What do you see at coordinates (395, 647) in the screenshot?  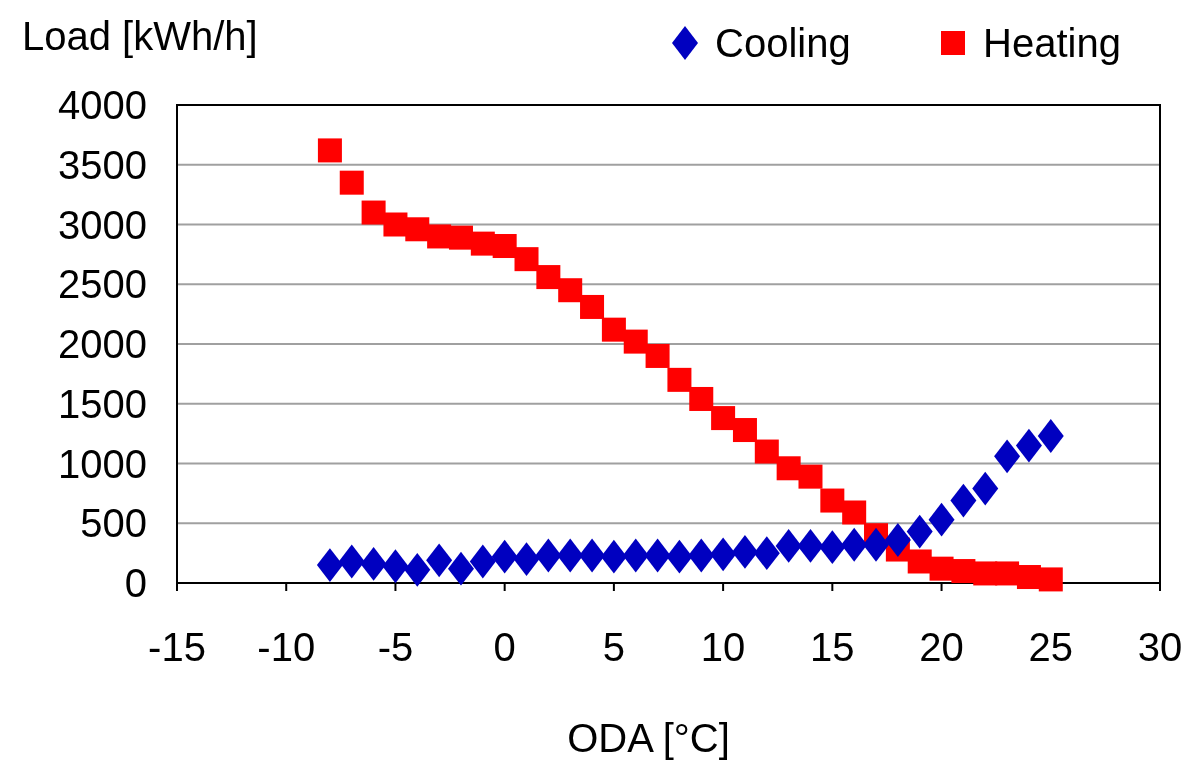 I see `x-tick-label: -5` at bounding box center [395, 647].